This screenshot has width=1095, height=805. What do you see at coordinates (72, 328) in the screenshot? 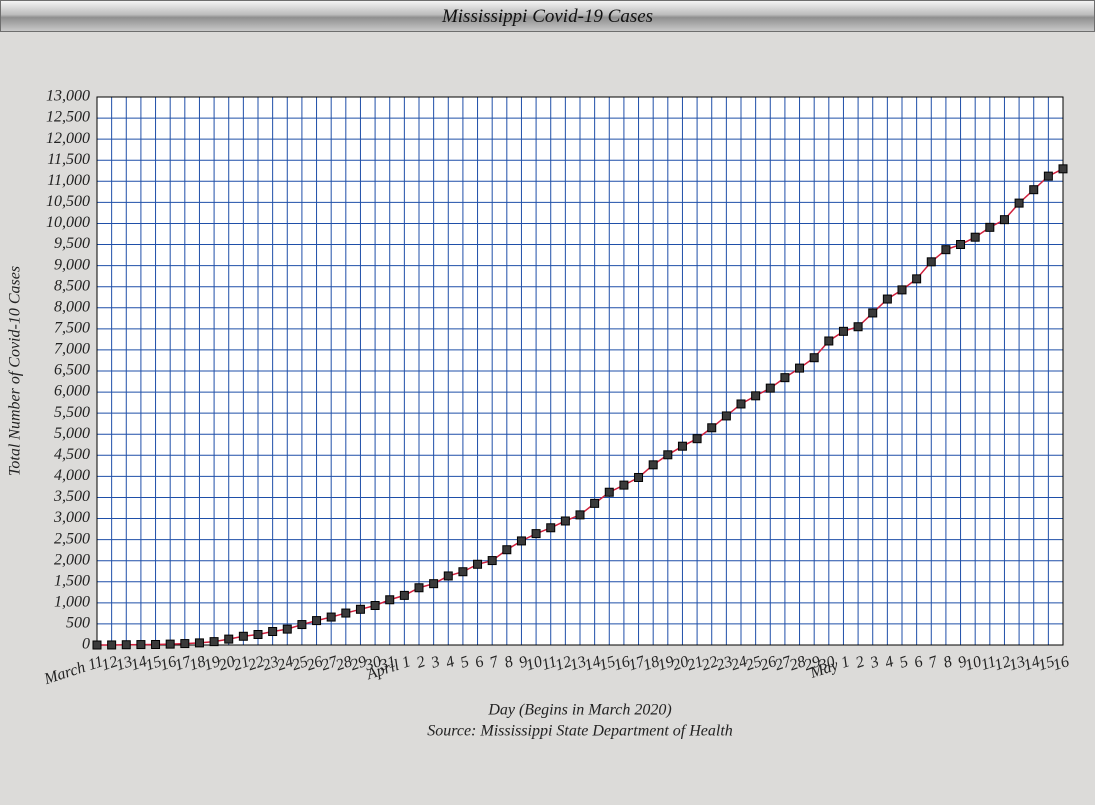
I see `y-tick-label: 7,500` at bounding box center [72, 328].